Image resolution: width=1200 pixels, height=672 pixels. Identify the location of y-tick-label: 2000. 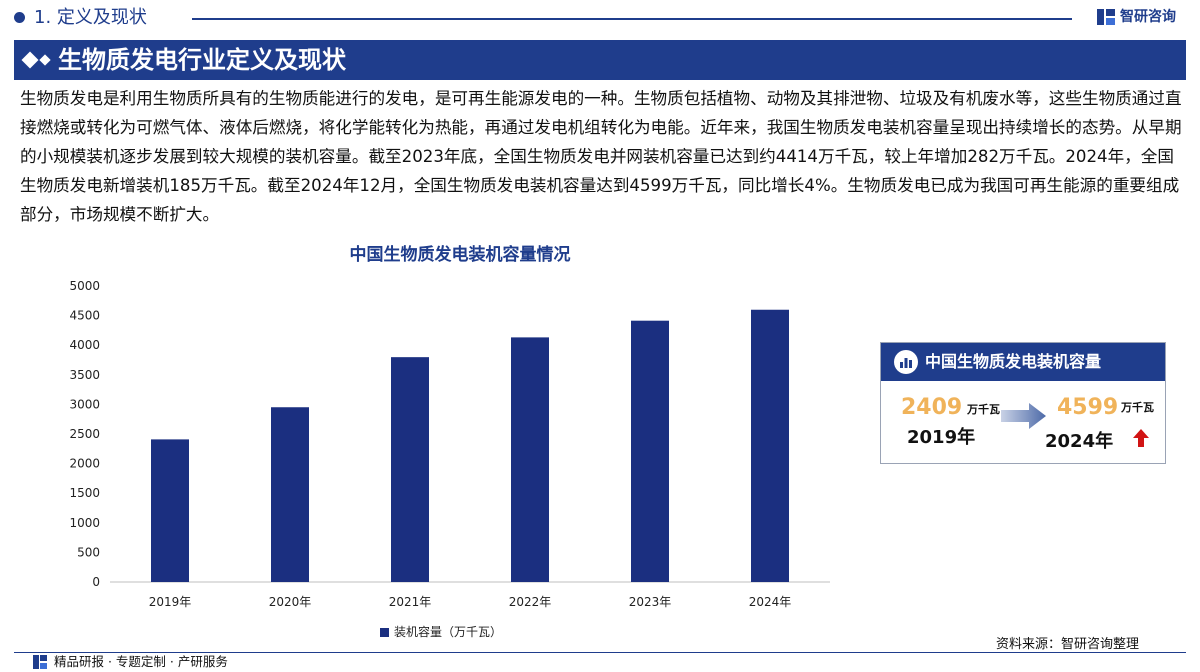
(84, 464).